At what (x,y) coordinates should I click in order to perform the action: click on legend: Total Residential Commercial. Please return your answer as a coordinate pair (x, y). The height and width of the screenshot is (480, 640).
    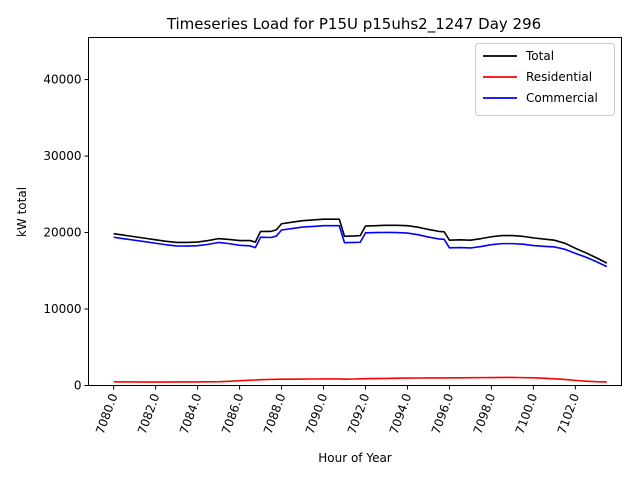
    Looking at the image, I should click on (545, 79).